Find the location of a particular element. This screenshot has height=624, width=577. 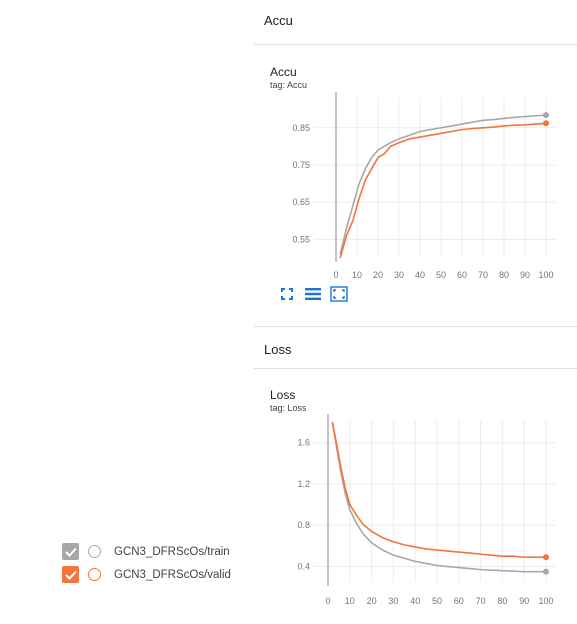

y-tick-label: 0.4 is located at coordinates (303, 567).